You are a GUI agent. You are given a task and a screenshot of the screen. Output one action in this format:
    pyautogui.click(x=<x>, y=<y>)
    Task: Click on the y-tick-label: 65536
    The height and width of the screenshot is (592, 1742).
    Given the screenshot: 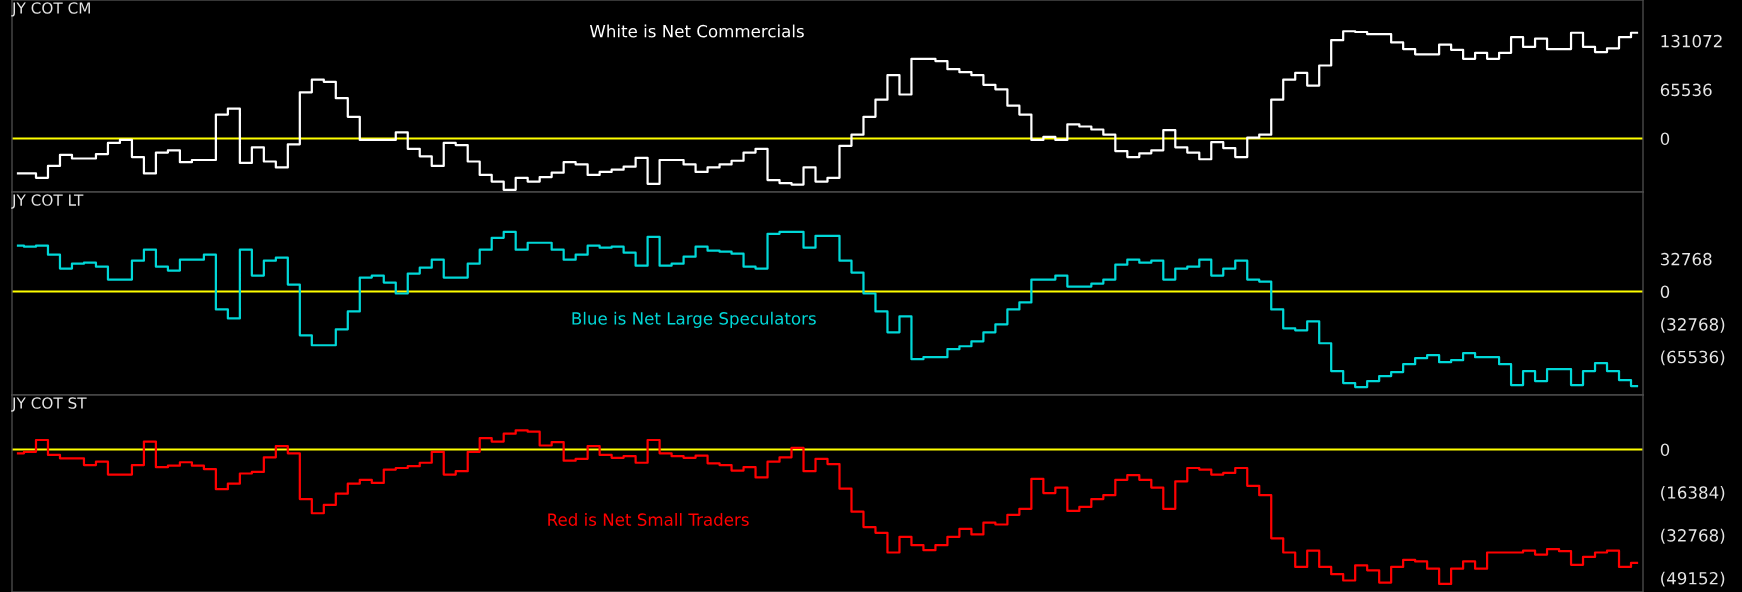 What is the action you would take?
    pyautogui.click(x=1686, y=90)
    